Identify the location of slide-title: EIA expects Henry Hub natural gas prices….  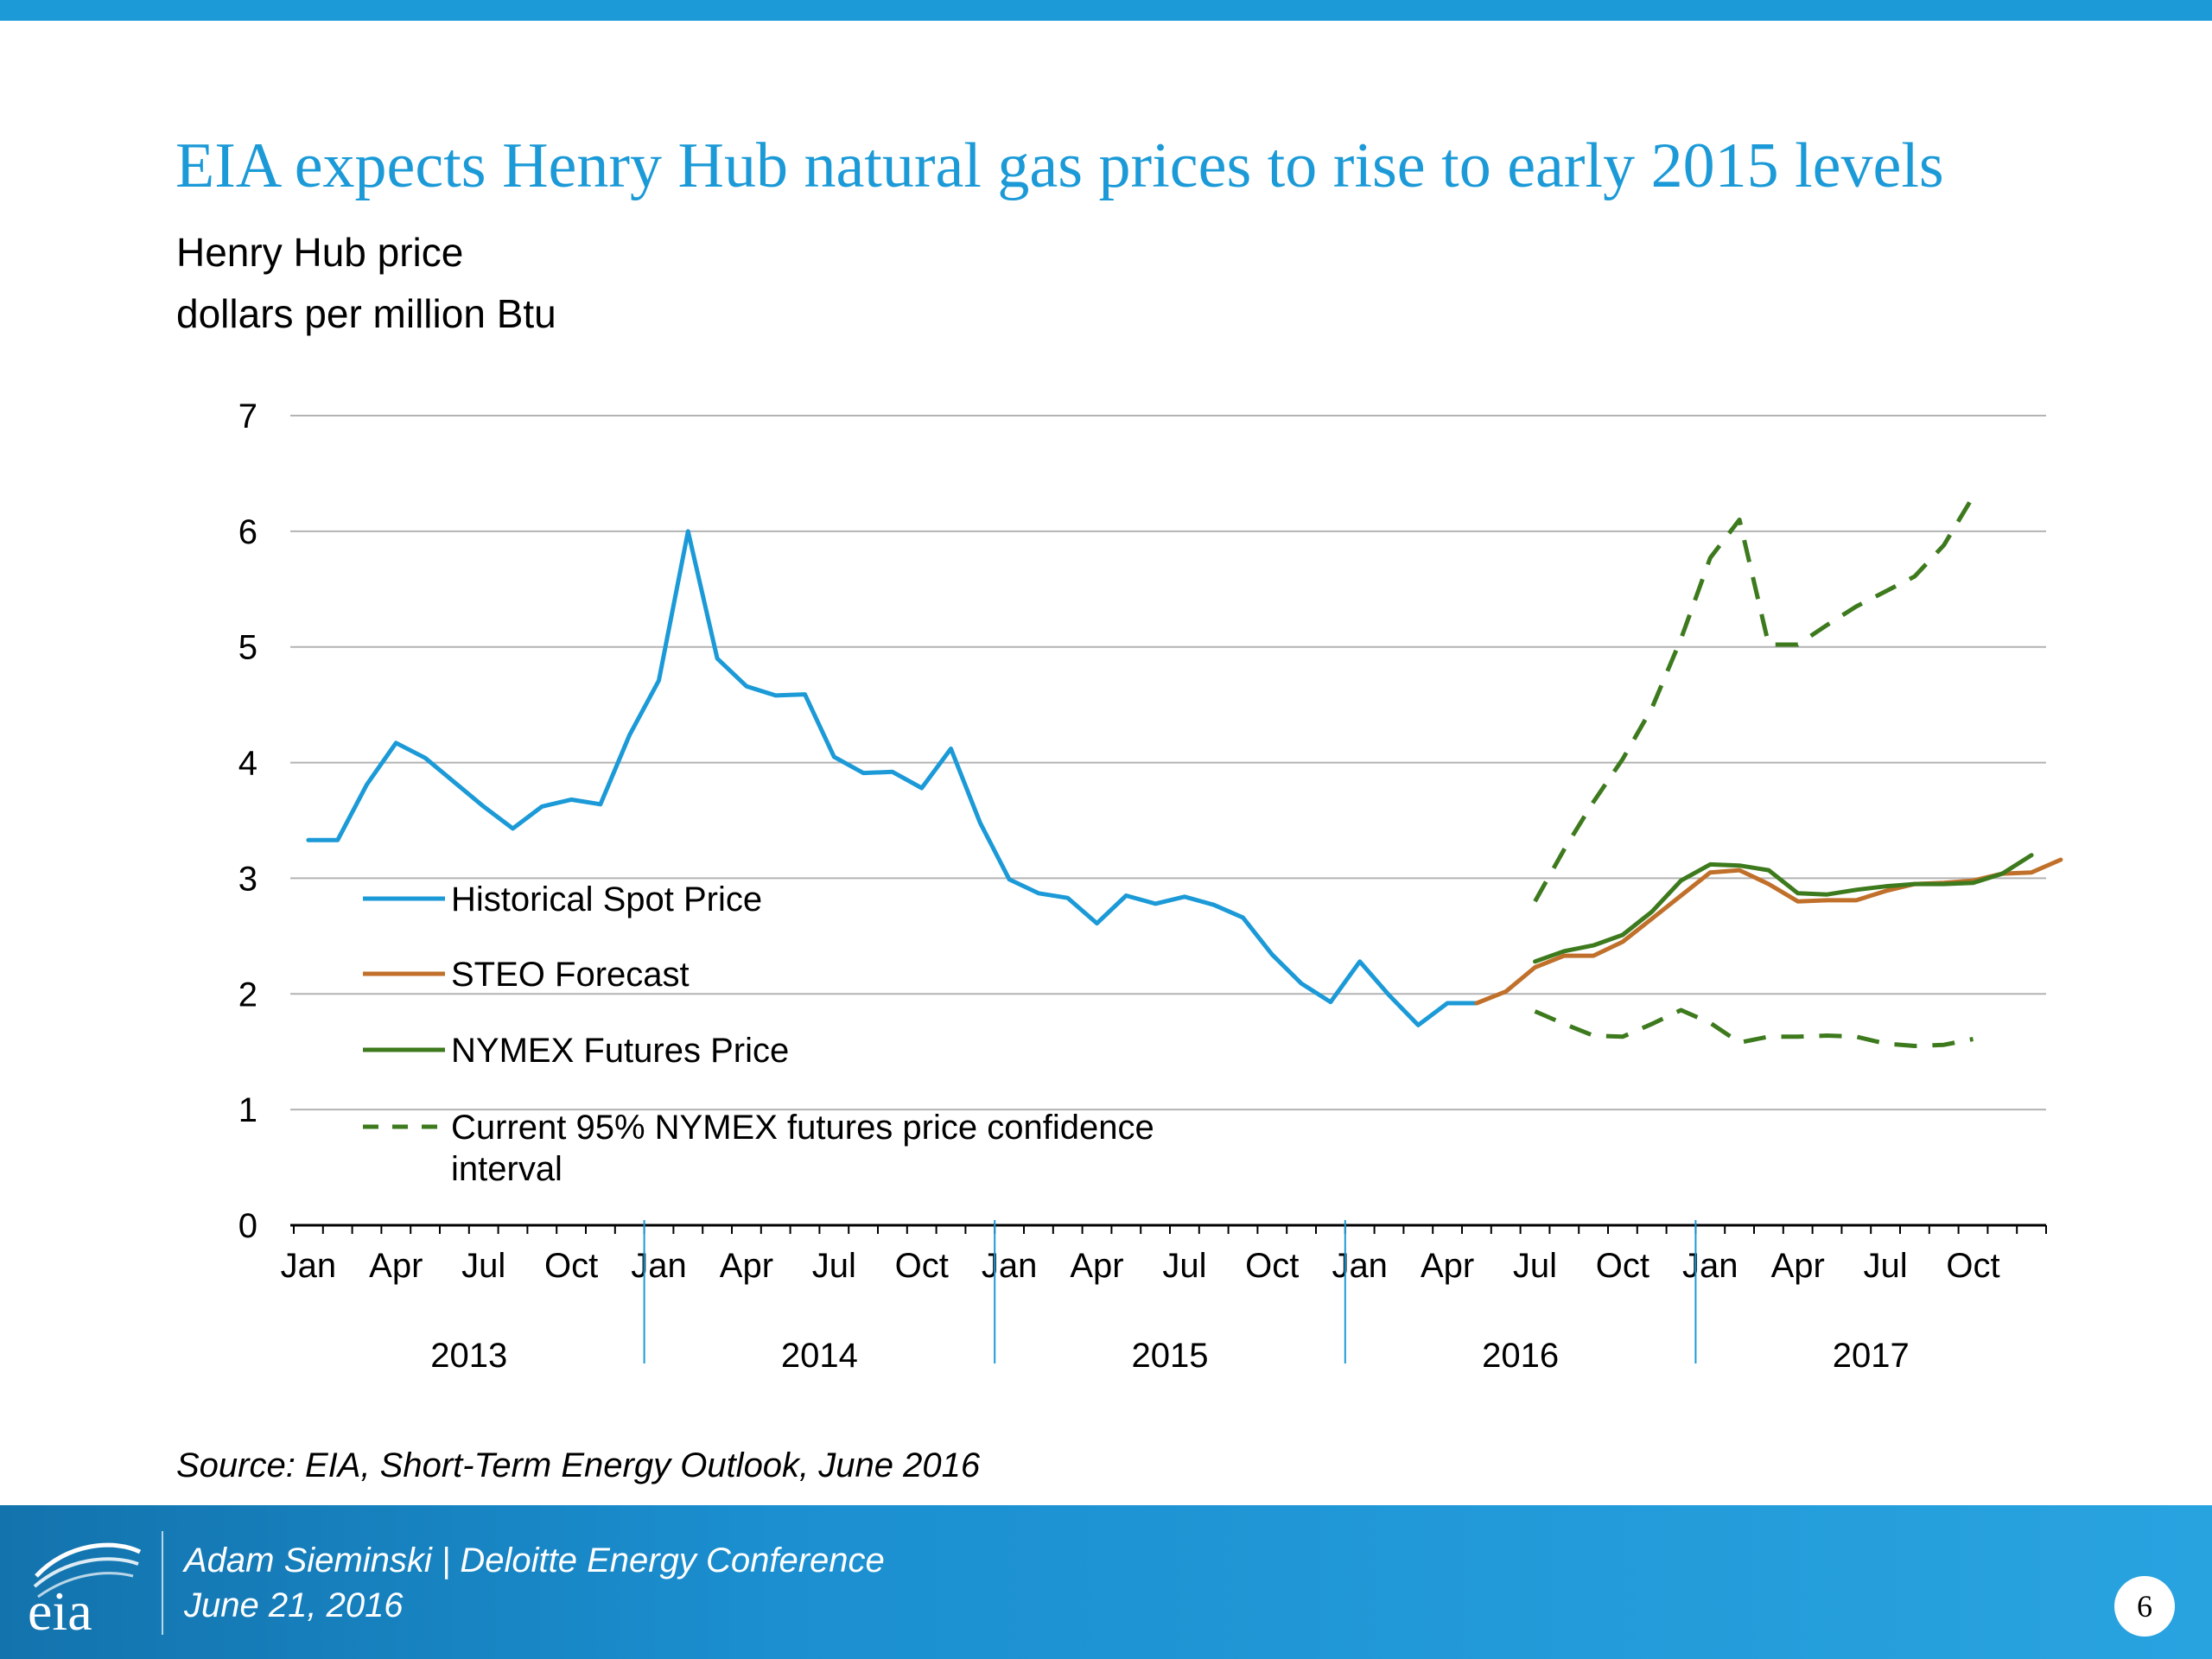
(1059, 165).